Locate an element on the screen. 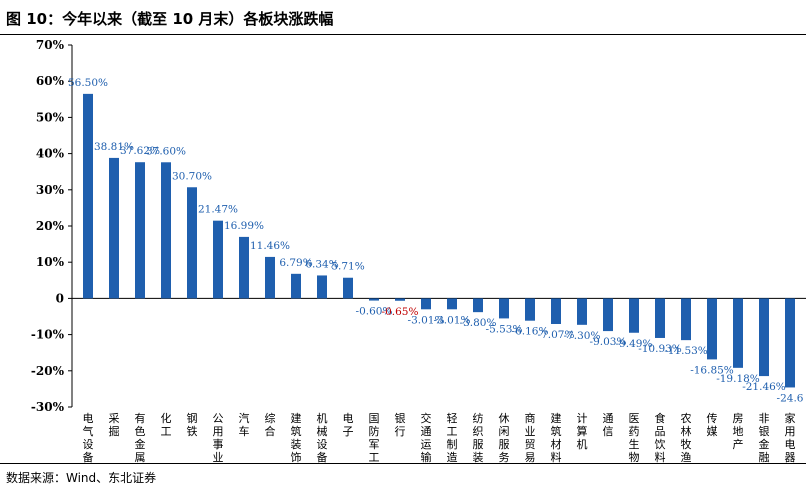 This screenshot has width=806, height=487. data-label: -9.49% is located at coordinates (634, 344).